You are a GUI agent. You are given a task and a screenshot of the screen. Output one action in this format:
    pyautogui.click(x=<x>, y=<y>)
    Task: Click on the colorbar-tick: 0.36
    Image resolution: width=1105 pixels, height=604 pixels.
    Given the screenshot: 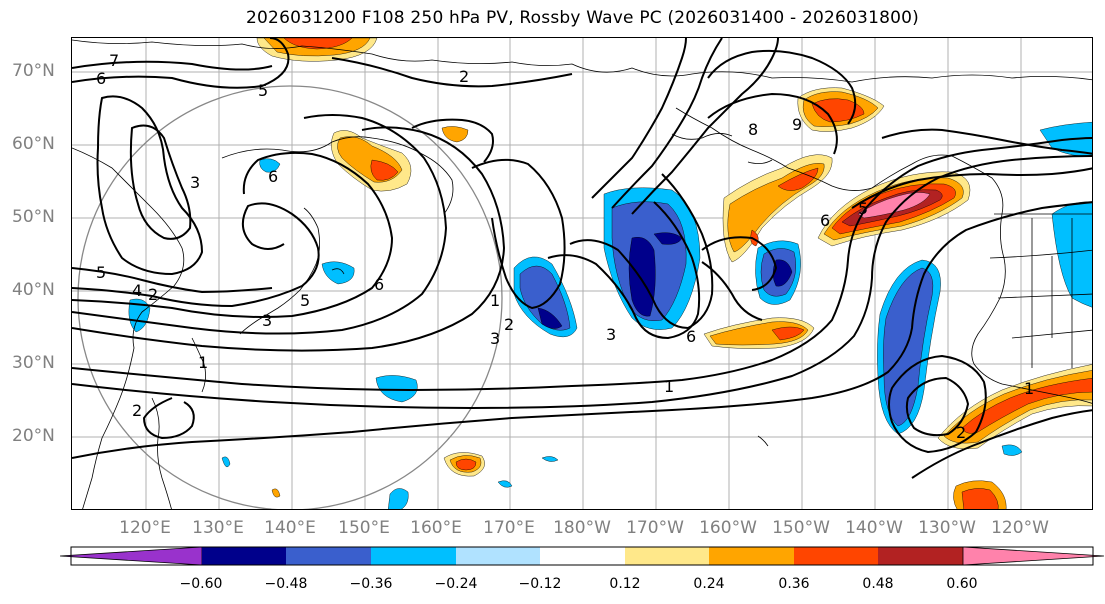 What is the action you would take?
    pyautogui.click(x=794, y=584)
    